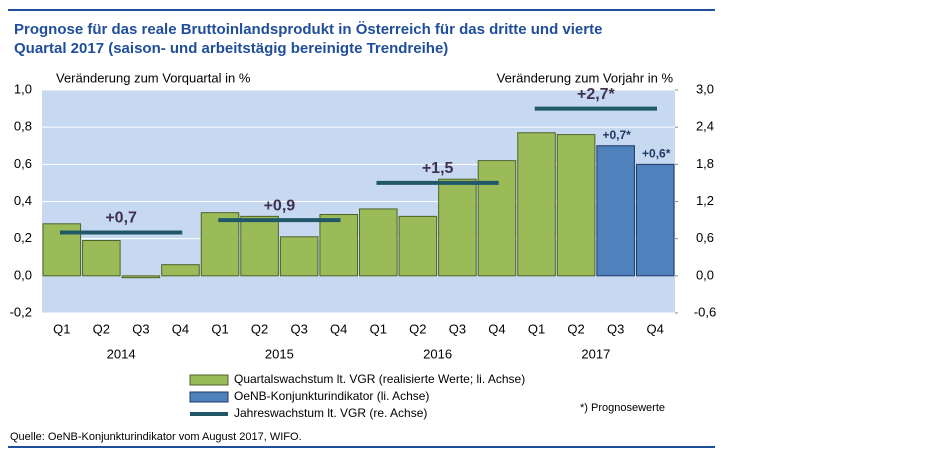 This screenshot has width=925, height=450. Describe the element at coordinates (279, 353) in the screenshot. I see `group-label: 2015` at that location.